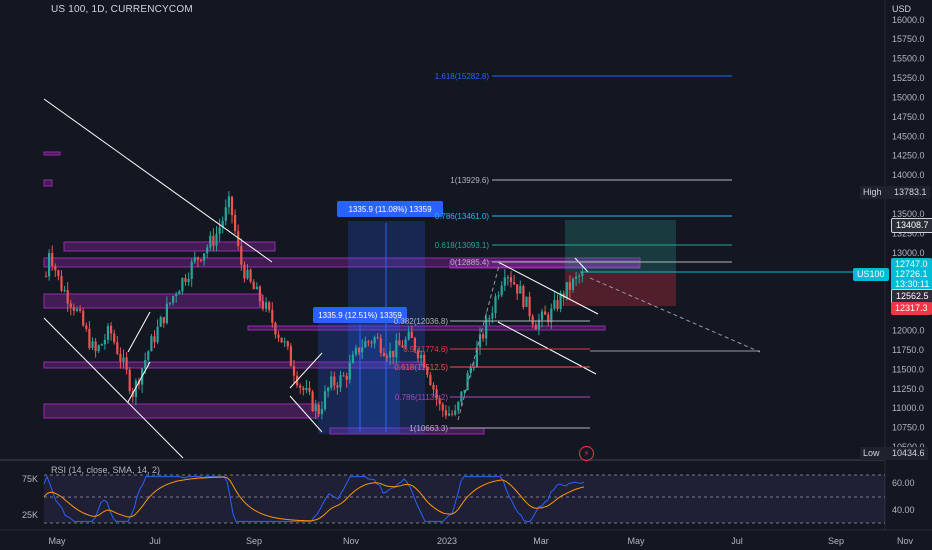 The height and width of the screenshot is (550, 932). What do you see at coordinates (908, 97) in the screenshot?
I see `price-tick-label: 15000.0` at bounding box center [908, 97].